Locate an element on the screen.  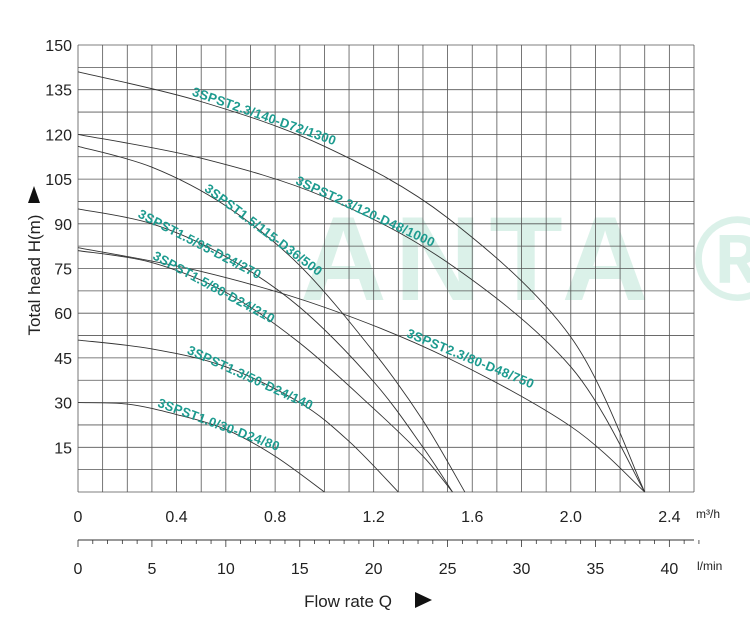
x-tick-label-secondary: 30 is located at coordinates (522, 569).